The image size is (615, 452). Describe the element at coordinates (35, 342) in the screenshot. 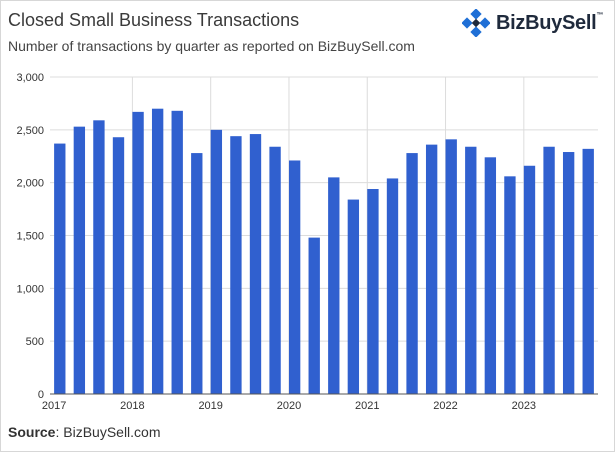

I see `y-tick-label: 500` at that location.